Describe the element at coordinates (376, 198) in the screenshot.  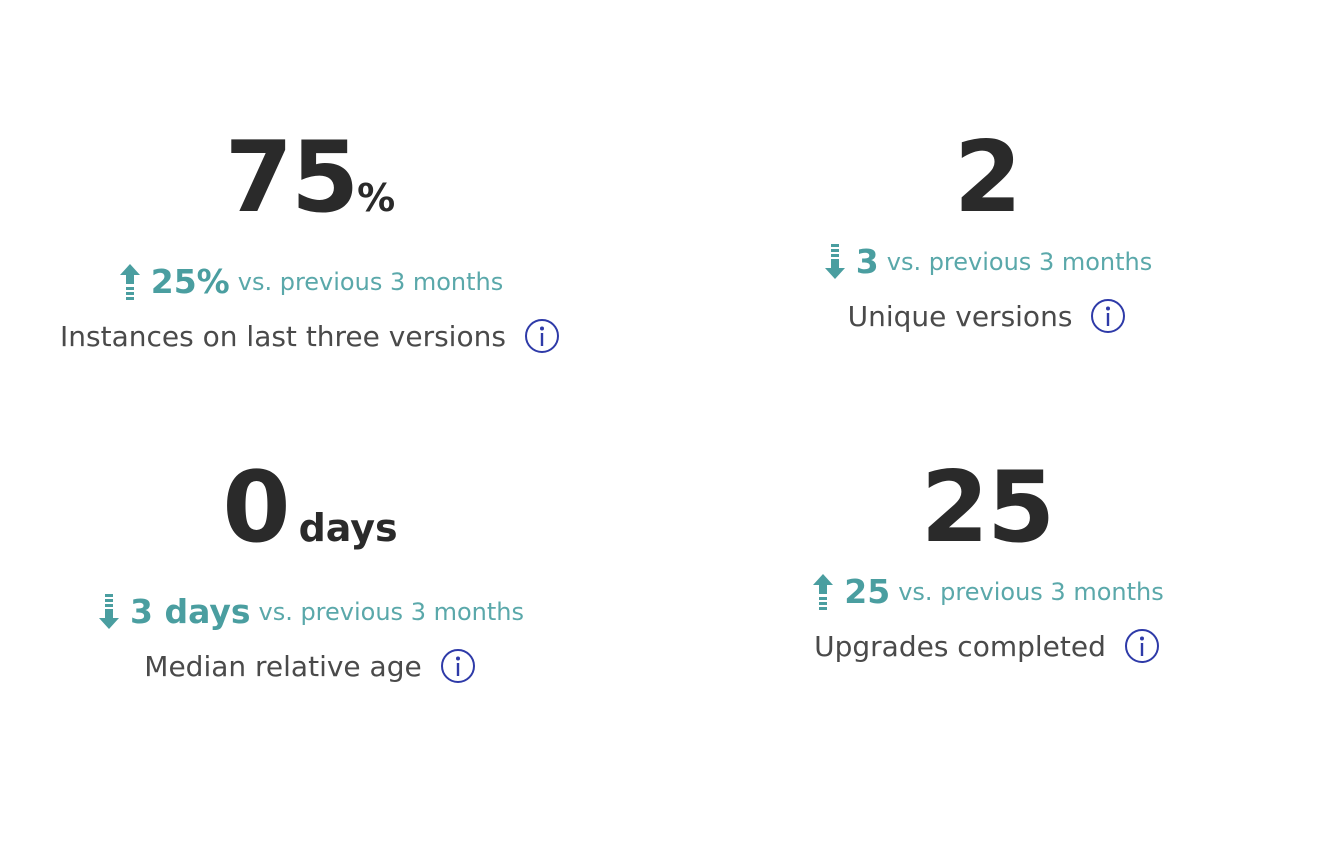
I see `value-unit: %` at that location.